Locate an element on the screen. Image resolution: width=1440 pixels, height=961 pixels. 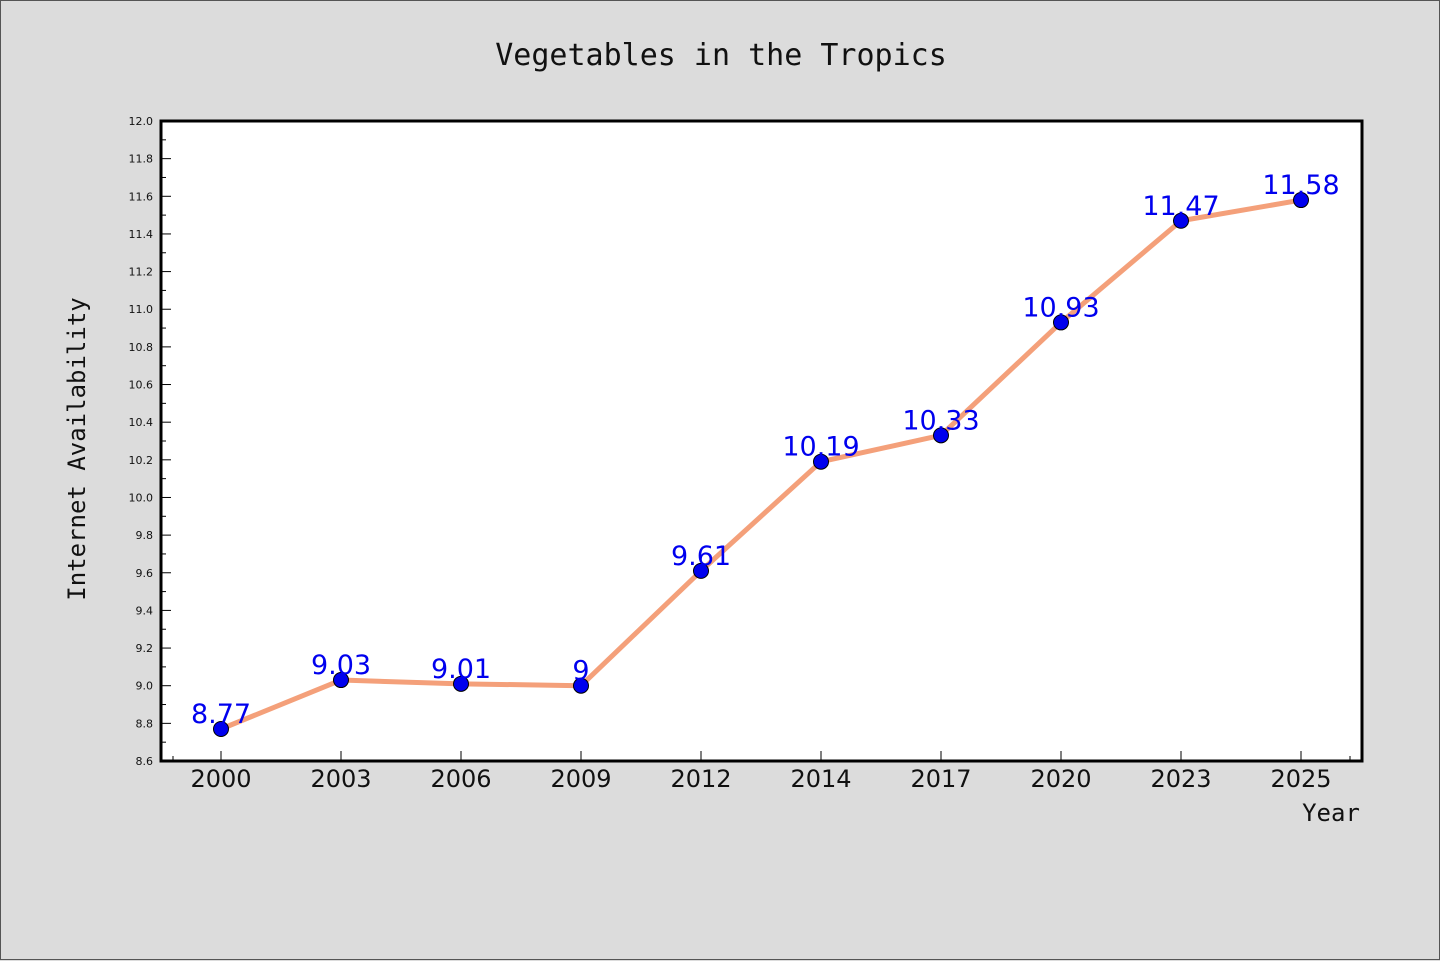
y-tick-label: 11.0 is located at coordinates (141, 309).